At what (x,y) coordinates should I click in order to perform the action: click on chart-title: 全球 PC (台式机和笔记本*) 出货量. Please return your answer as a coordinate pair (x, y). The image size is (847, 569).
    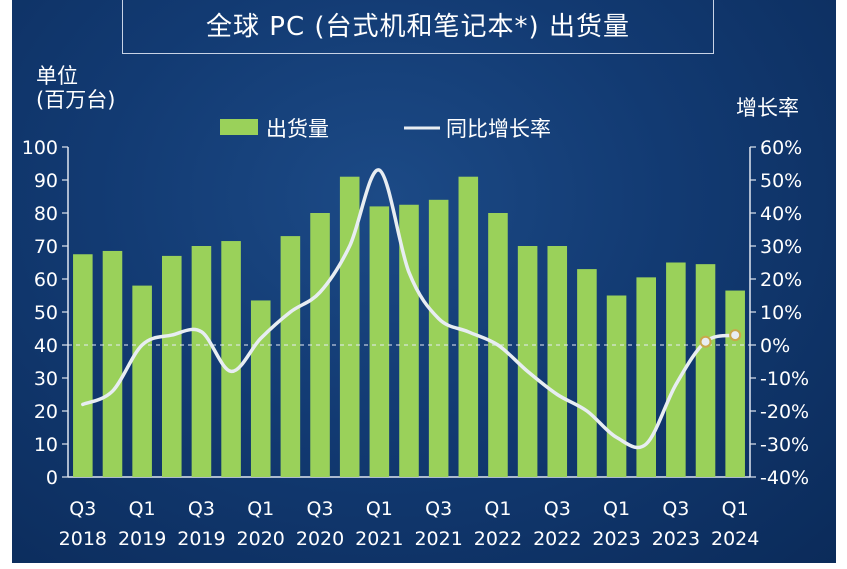
    Looking at the image, I should click on (418, 27).